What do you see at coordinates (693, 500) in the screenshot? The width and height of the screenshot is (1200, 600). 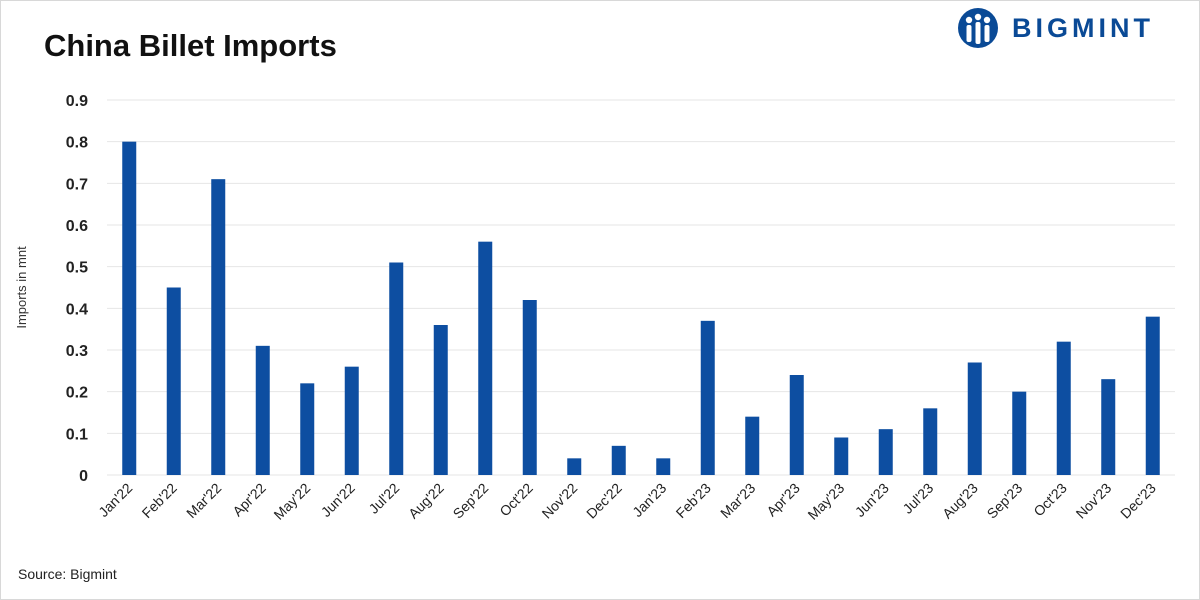 I see `x-tick-label: Feb'23` at bounding box center [693, 500].